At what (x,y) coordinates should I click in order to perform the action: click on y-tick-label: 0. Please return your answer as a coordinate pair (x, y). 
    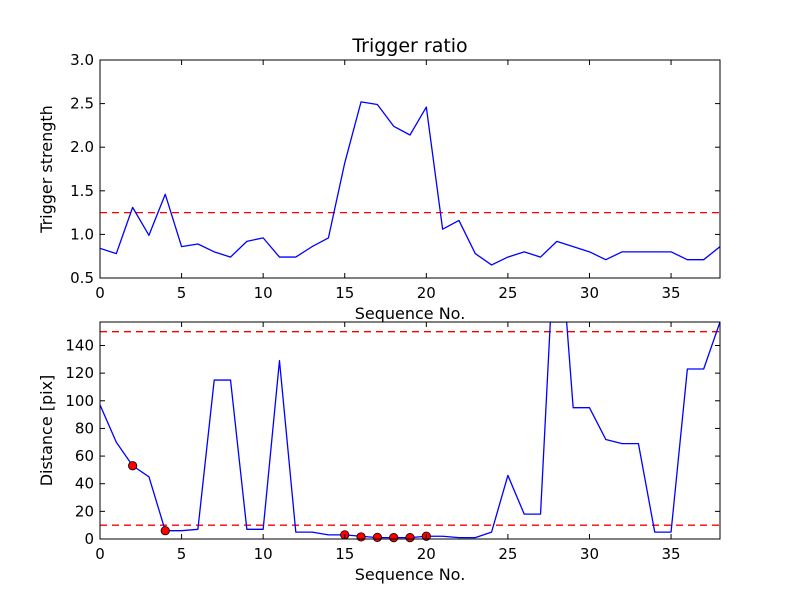
    Looking at the image, I should click on (89, 539).